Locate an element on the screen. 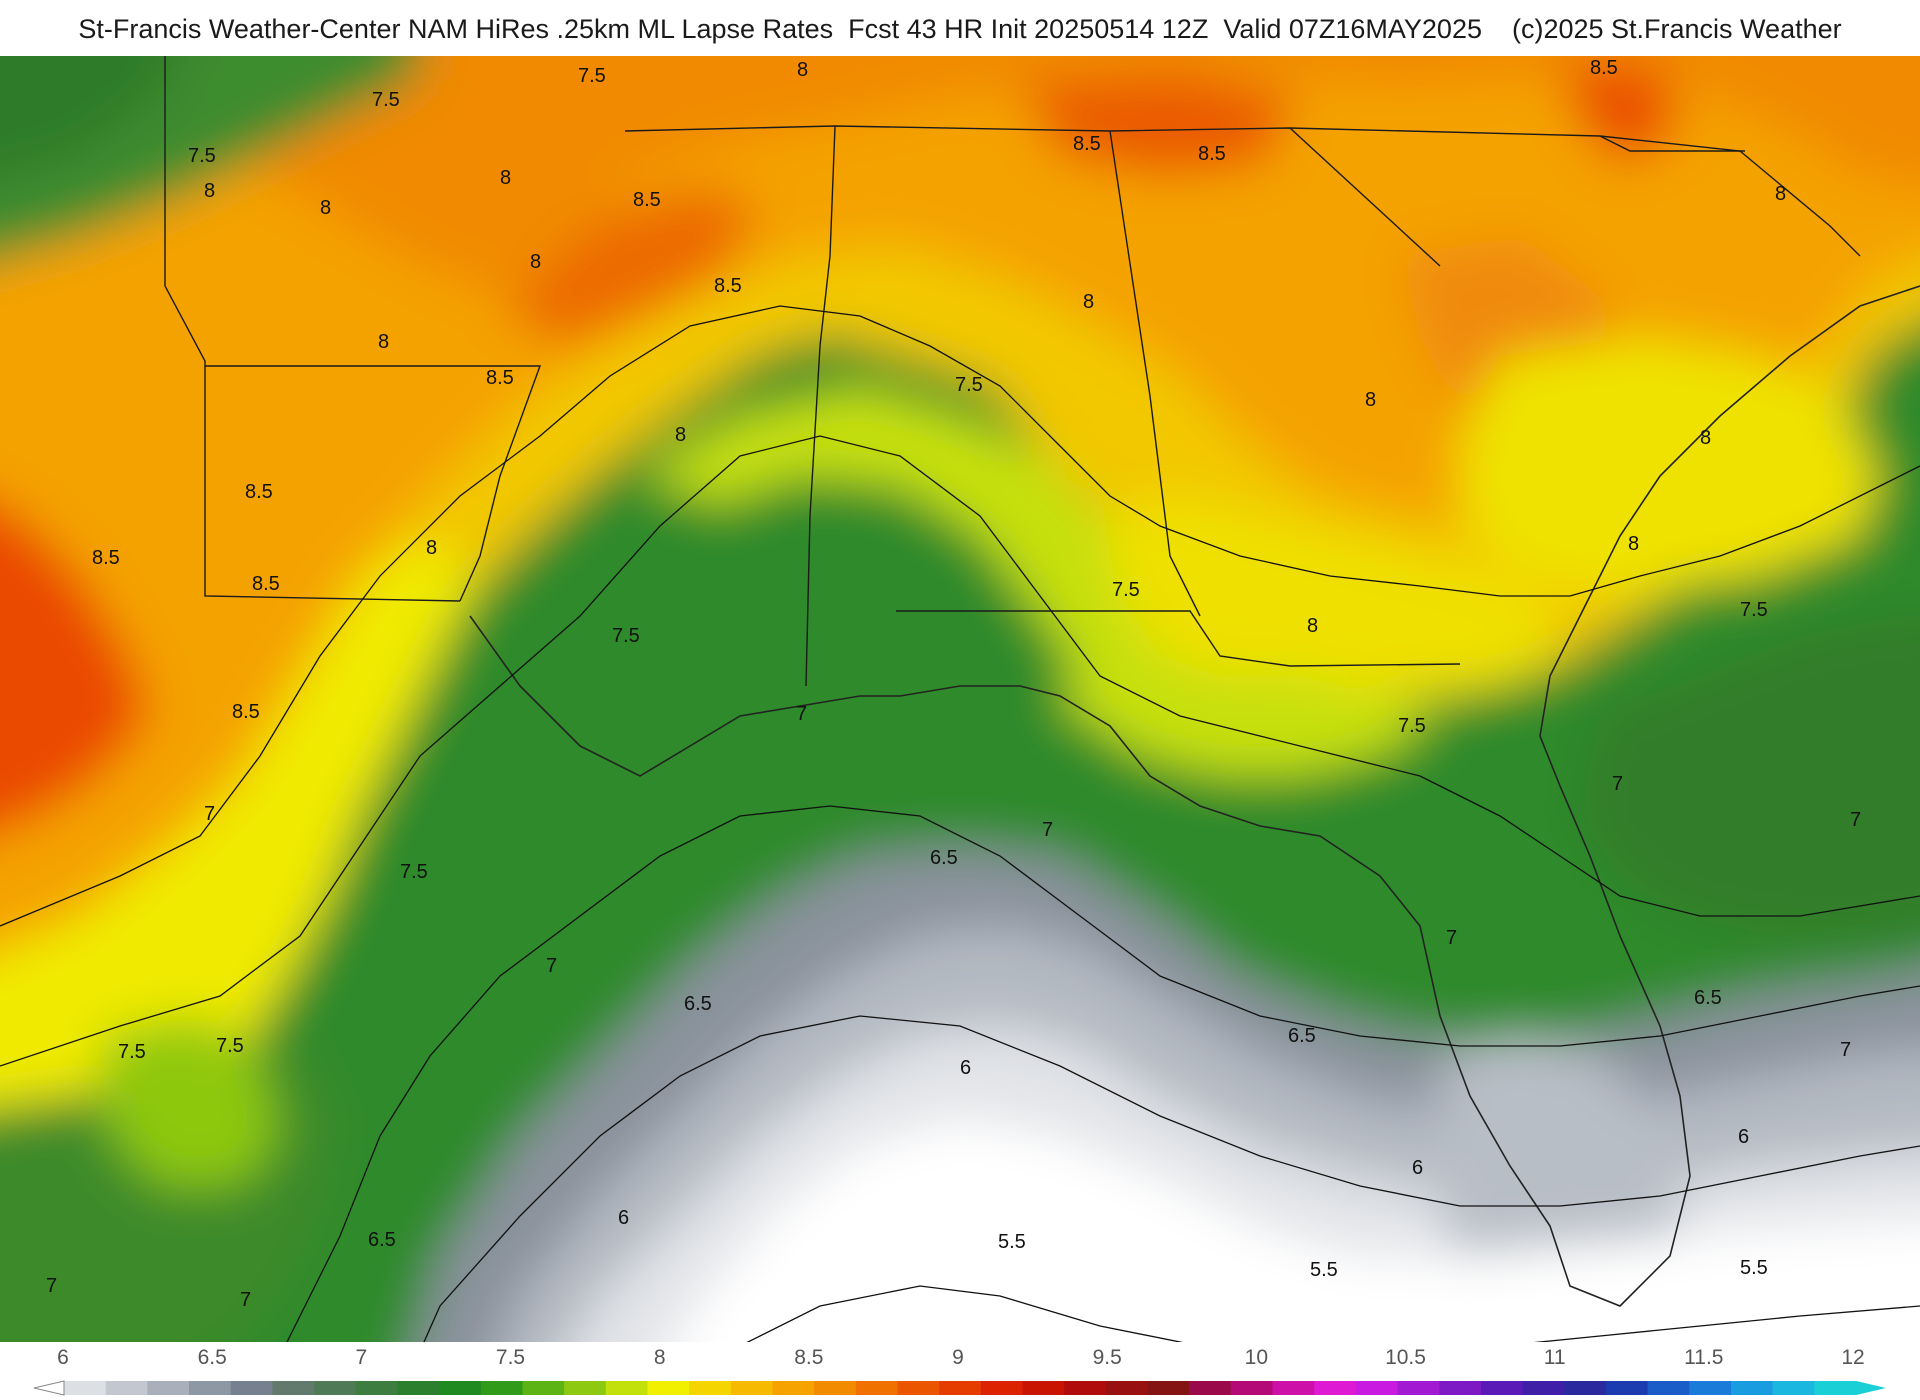 Image resolution: width=1920 pixels, height=1400 pixels. legend-tick-label: 6 is located at coordinates (63, 1357).